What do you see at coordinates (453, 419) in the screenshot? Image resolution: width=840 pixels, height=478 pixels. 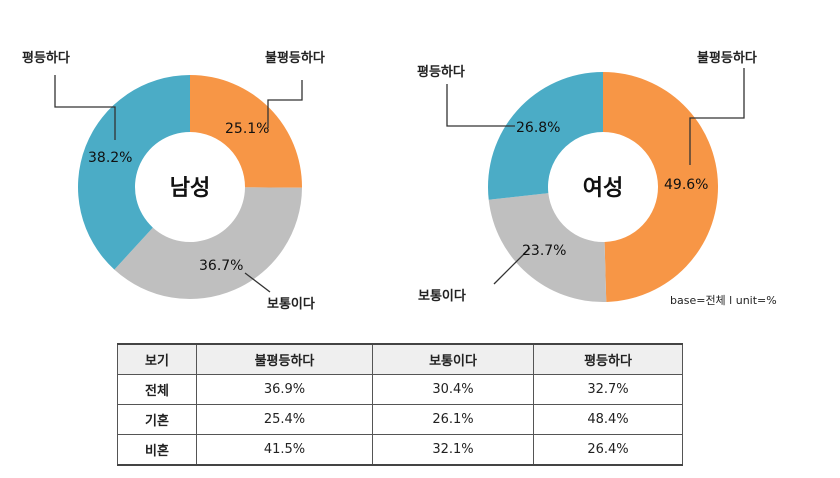 I see `table-cell: 26.1%` at bounding box center [453, 419].